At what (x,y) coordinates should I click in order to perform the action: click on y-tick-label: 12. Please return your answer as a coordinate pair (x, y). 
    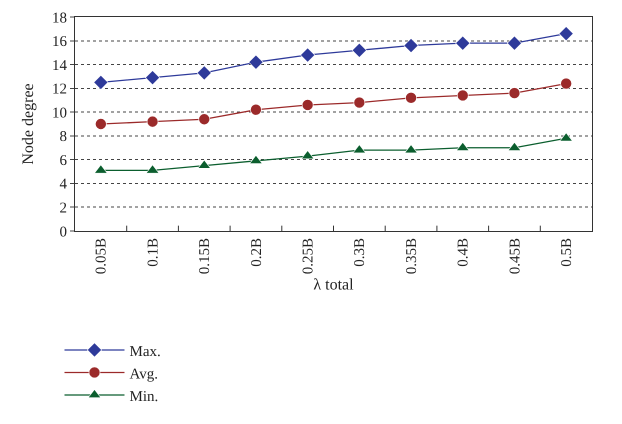
    Looking at the image, I should click on (59, 90).